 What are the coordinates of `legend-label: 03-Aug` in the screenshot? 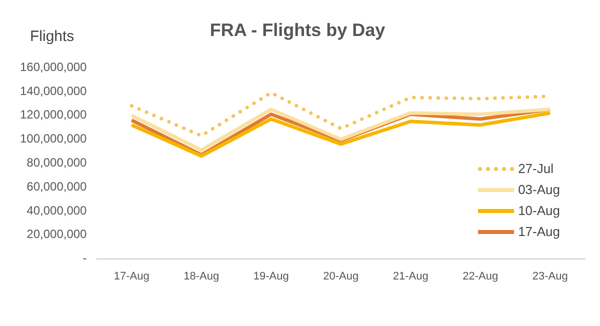 It's located at (539, 189).